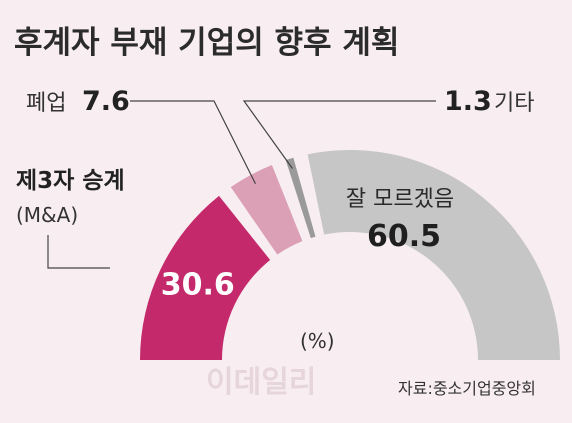 The width and height of the screenshot is (572, 423). What do you see at coordinates (193, 142) in the screenshot?
I see `closure-leader` at bounding box center [193, 142].